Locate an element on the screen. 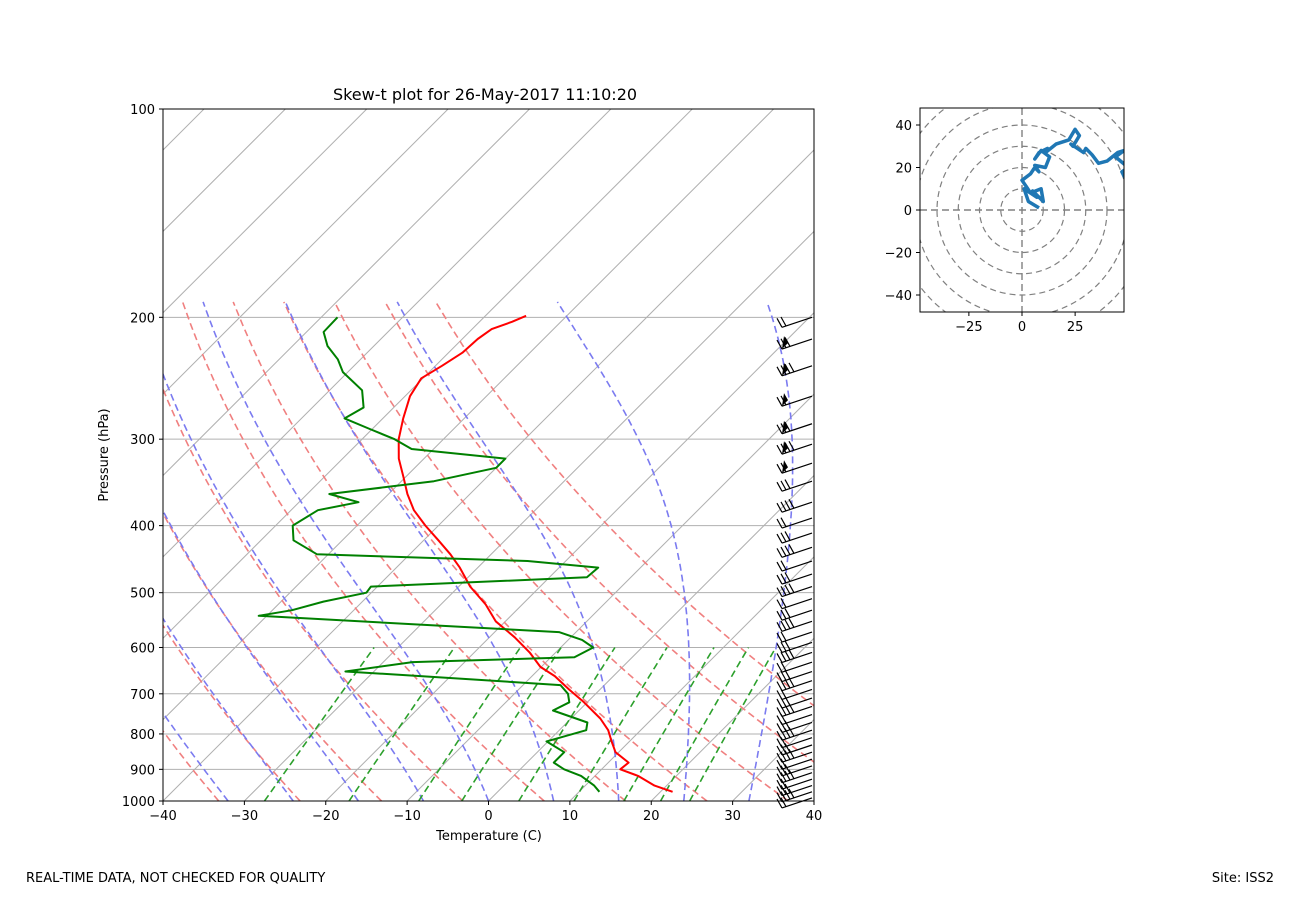 Image resolution: width=1300 pixels, height=900 pixels. x-tick-label: −30 is located at coordinates (244, 816).